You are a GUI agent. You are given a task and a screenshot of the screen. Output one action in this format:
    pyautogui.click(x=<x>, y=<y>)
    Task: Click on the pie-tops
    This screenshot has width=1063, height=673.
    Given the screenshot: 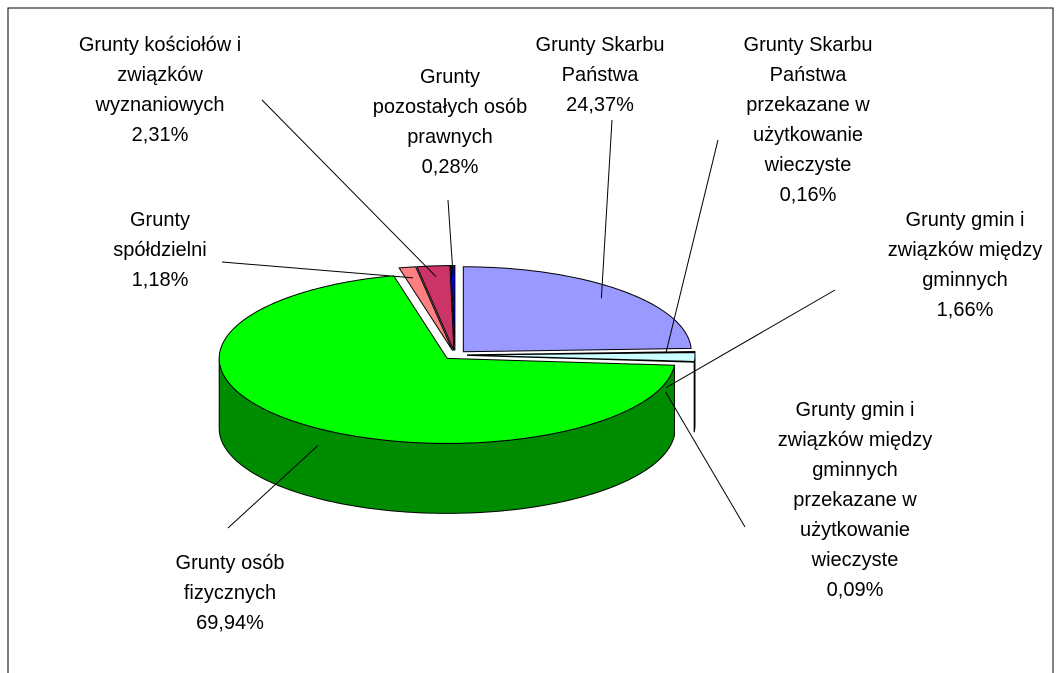 What is the action you would take?
    pyautogui.click(x=457, y=354)
    